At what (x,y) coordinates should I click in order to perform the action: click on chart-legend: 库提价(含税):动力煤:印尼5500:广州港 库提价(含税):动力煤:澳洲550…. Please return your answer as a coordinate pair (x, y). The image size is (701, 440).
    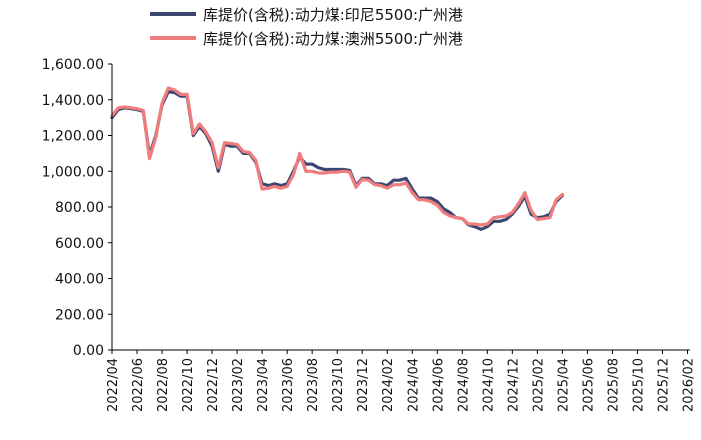
    Looking at the image, I should click on (306, 27).